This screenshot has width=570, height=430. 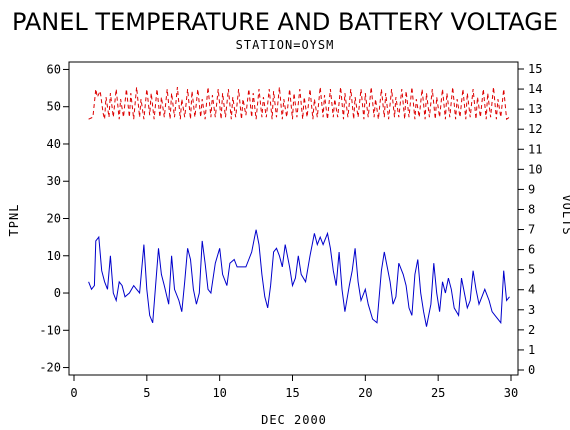 I want to click on y-axis-left: -20 -10 0 10 20 30 40 50 60, so click(x=54, y=218).